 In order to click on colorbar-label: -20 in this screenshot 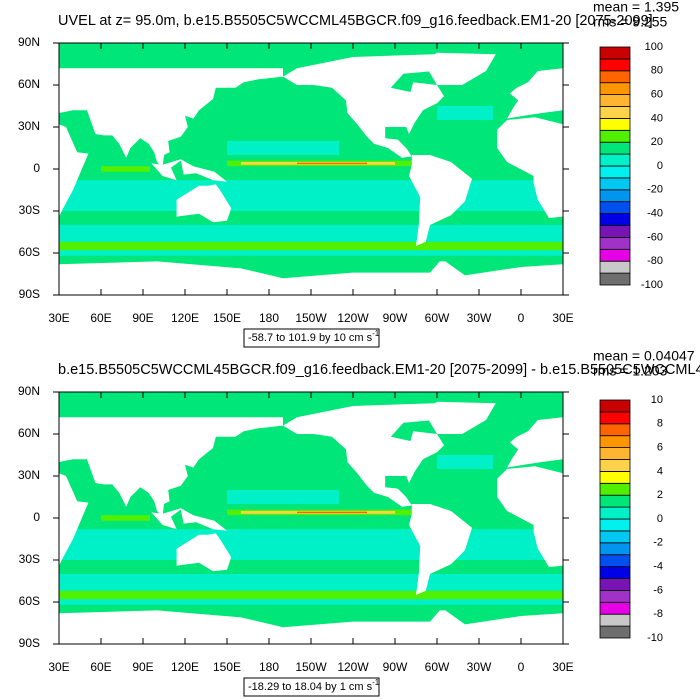, I will do `click(655, 190)`.